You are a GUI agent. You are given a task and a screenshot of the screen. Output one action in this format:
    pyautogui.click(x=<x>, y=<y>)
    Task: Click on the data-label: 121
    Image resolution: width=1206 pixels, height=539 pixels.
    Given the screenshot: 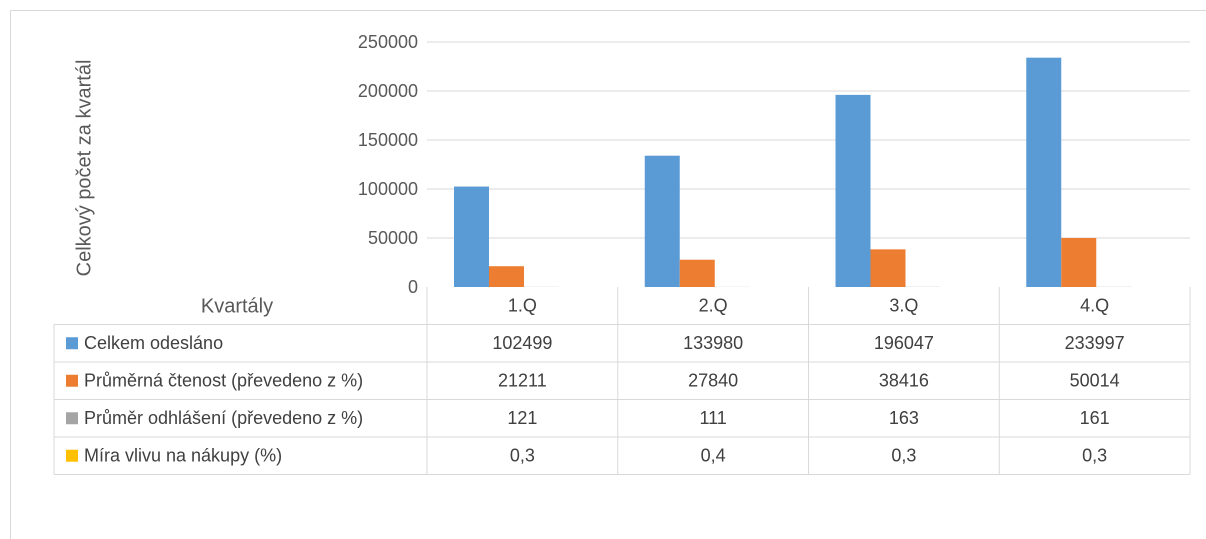 What is the action you would take?
    pyautogui.click(x=522, y=418)
    